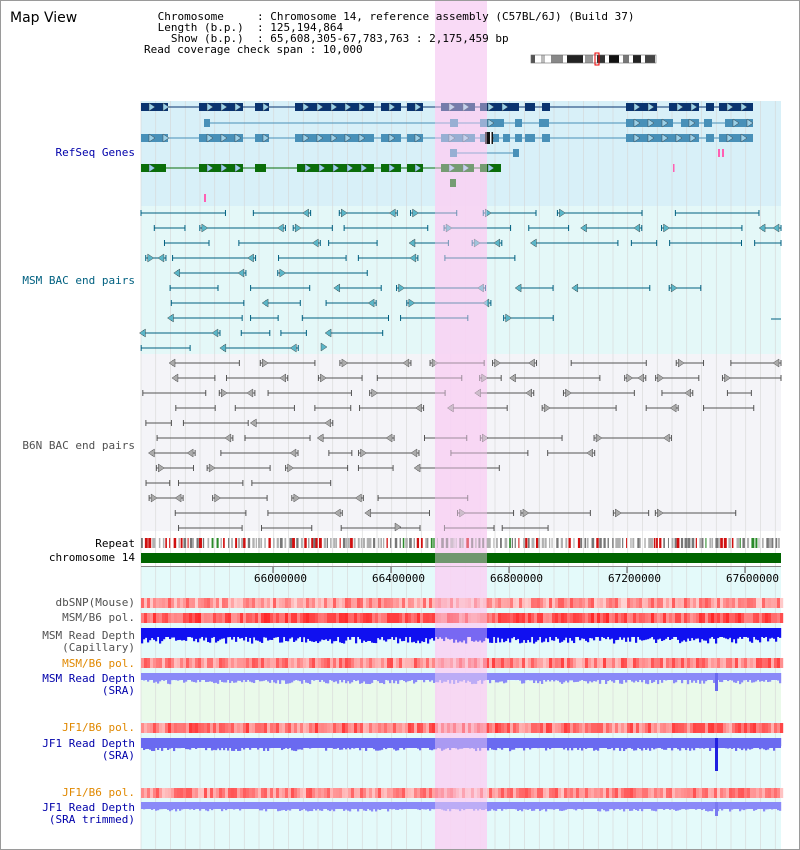  What do you see at coordinates (98, 617) in the screenshot?
I see `track-label-msm-b6-pol-1: MSM/B6 pol.` at bounding box center [98, 617].